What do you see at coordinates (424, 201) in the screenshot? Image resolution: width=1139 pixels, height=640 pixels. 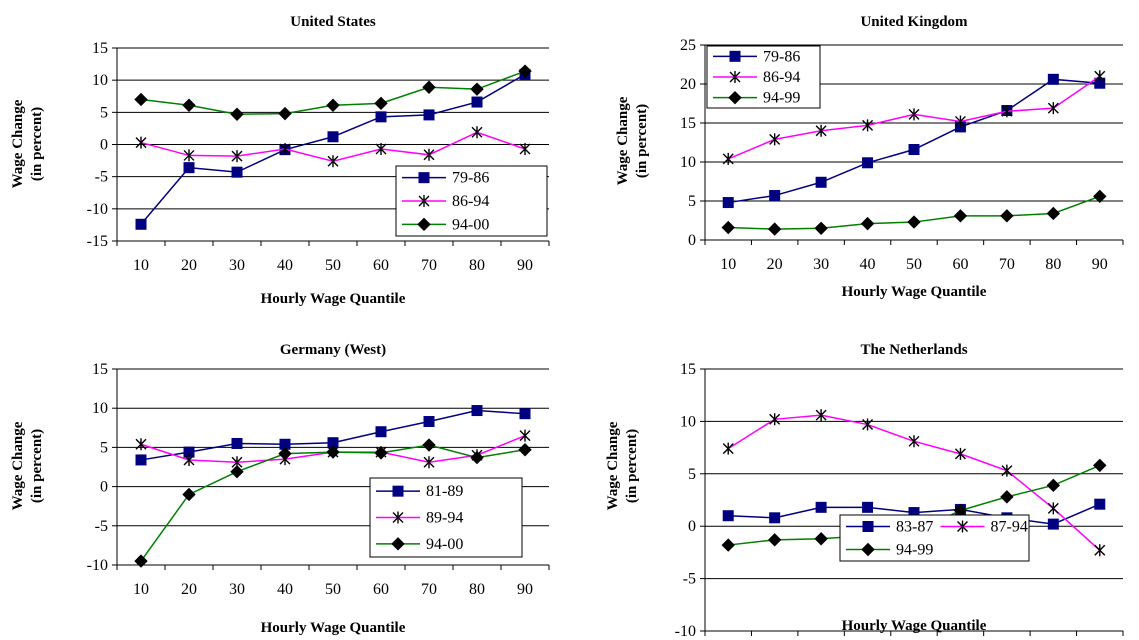 I see `chart-1-legend-86-94-marker` at bounding box center [424, 201].